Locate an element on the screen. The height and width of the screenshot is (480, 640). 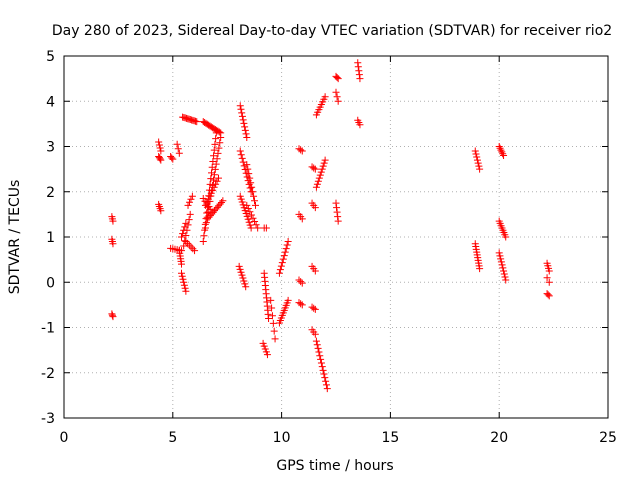
x-tick-label: 10 is located at coordinates (282, 438).